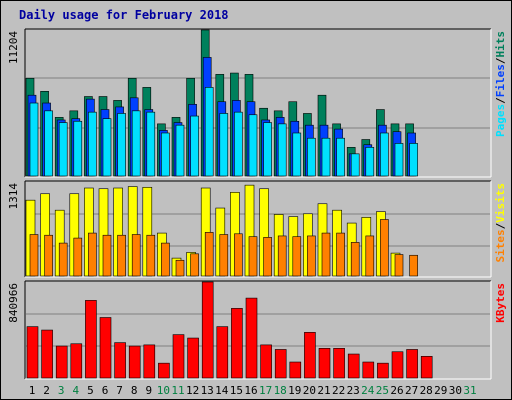 This screenshot has height=400, width=512. Describe the element at coordinates (163, 390) in the screenshot. I see `x-label-day-10: 10` at that location.